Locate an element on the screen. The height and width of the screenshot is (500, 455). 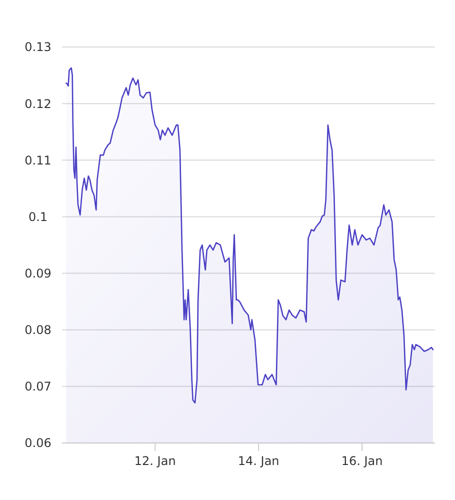
y-tick-label: 0.12 is located at coordinates (38, 103).